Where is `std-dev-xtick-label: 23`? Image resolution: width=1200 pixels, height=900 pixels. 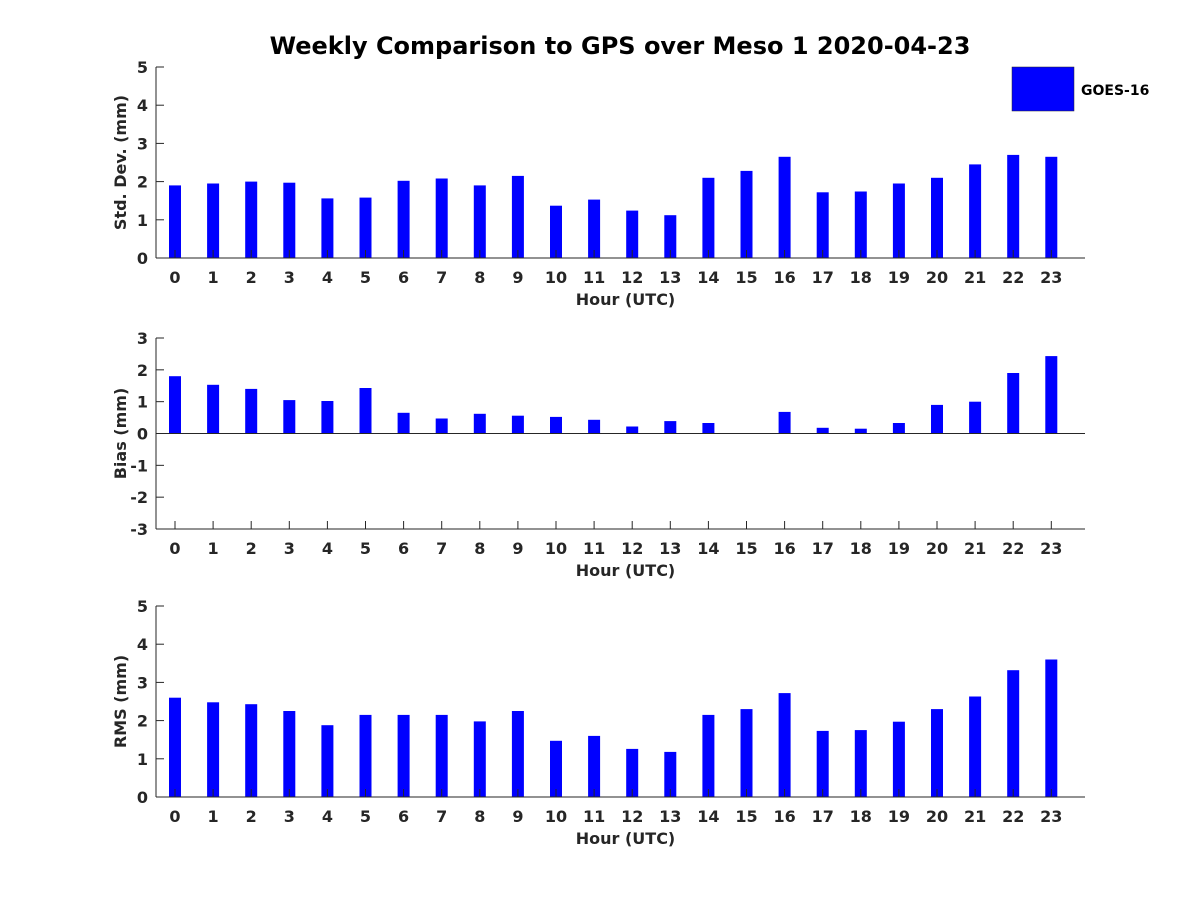
std-dev-xtick-label: 23 is located at coordinates (1051, 277).